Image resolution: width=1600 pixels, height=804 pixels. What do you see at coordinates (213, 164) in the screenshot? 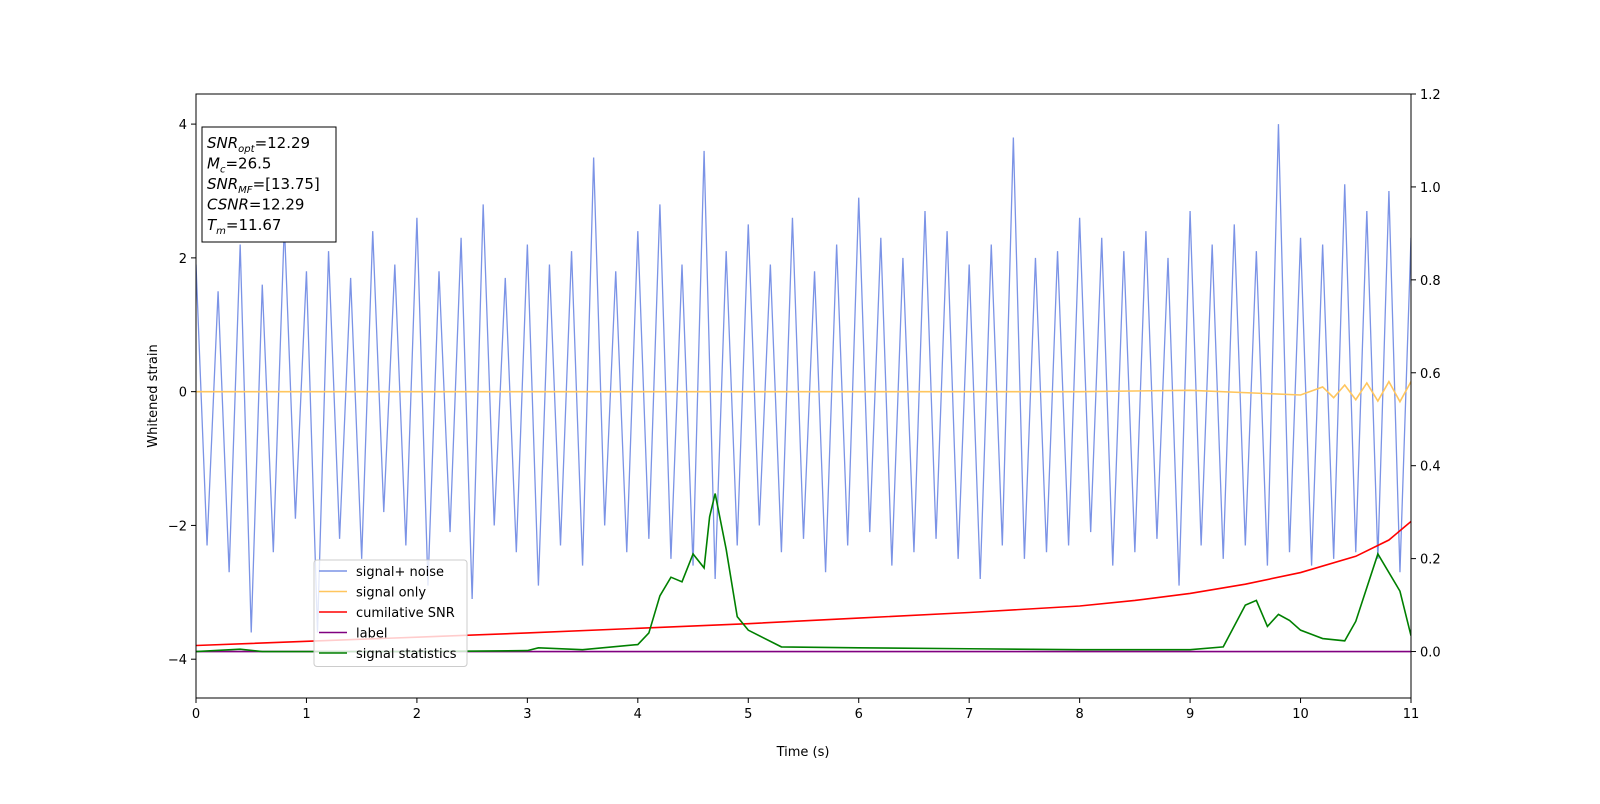
I see `annotation-name: M` at bounding box center [213, 164].